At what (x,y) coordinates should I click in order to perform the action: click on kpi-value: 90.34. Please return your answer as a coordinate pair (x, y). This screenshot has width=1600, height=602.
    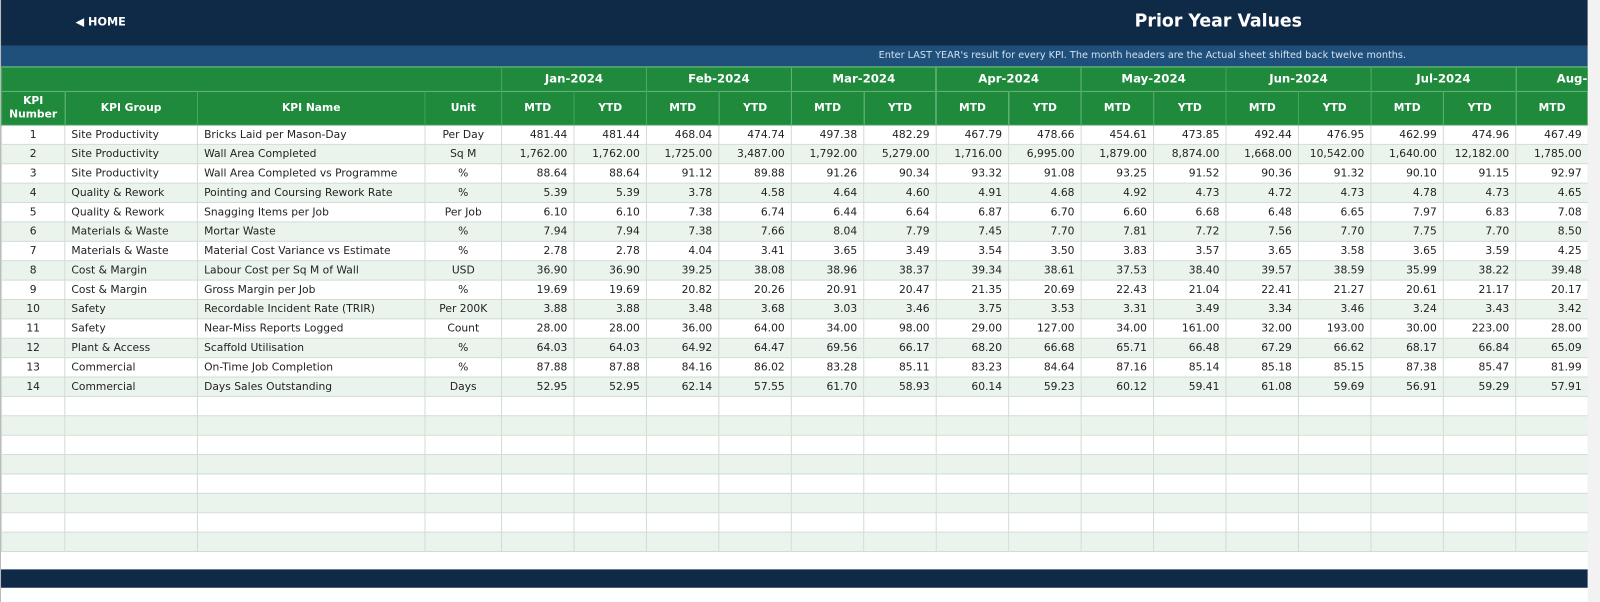
    Looking at the image, I should click on (900, 173).